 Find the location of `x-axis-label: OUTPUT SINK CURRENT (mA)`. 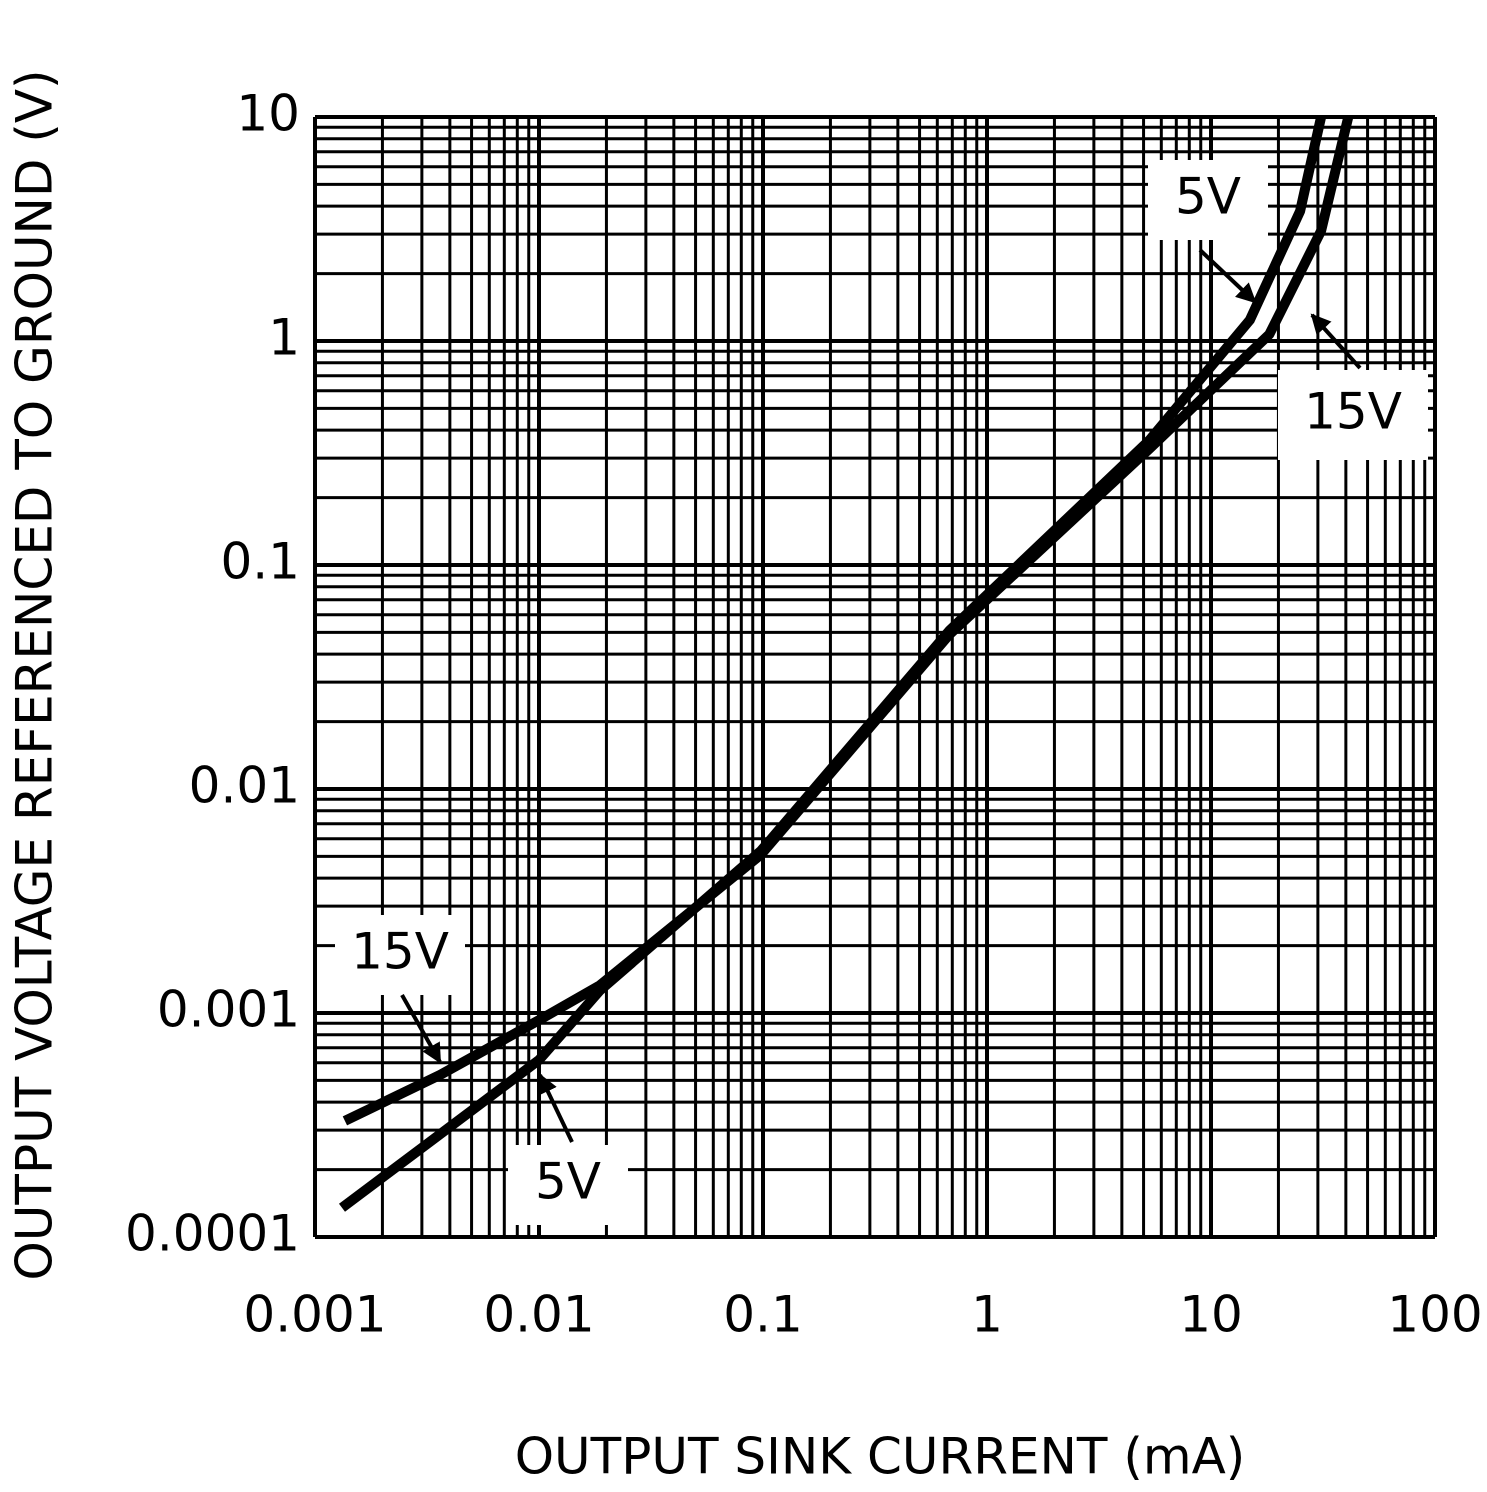

x-axis-label: OUTPUT SINK CURRENT (mA) is located at coordinates (880, 1457).